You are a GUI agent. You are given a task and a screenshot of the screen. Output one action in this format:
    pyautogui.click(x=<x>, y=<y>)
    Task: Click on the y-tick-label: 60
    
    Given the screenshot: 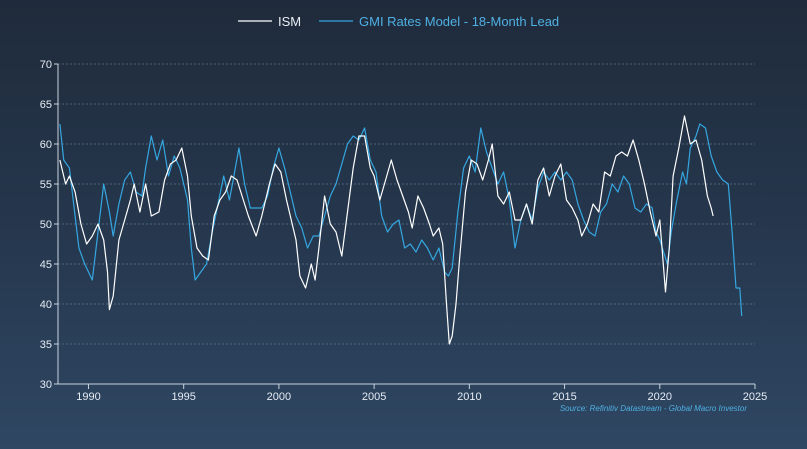 What is the action you would take?
    pyautogui.click(x=46, y=145)
    